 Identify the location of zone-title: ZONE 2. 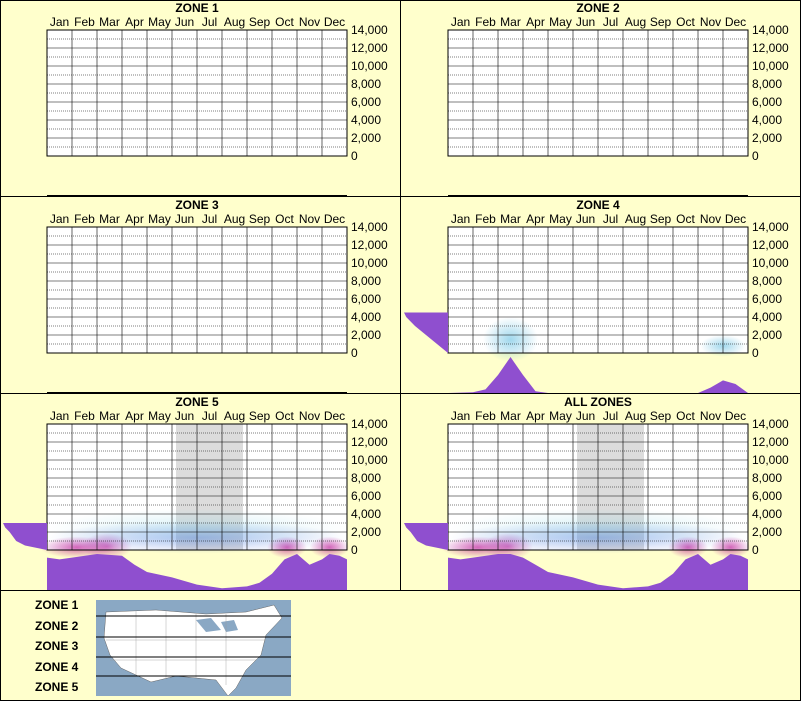
(598, 8).